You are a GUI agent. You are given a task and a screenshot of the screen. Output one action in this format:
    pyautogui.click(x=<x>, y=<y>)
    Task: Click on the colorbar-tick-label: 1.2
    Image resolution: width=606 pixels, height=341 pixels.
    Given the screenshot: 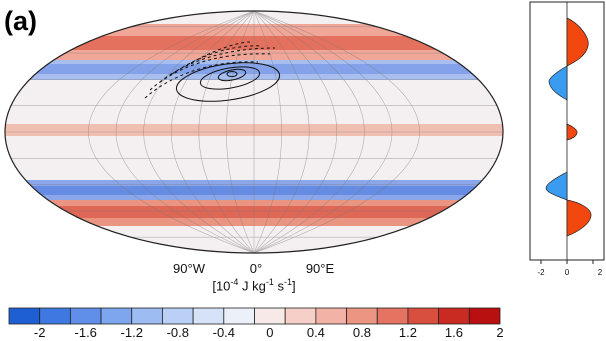 What is the action you would take?
    pyautogui.click(x=407, y=332)
    